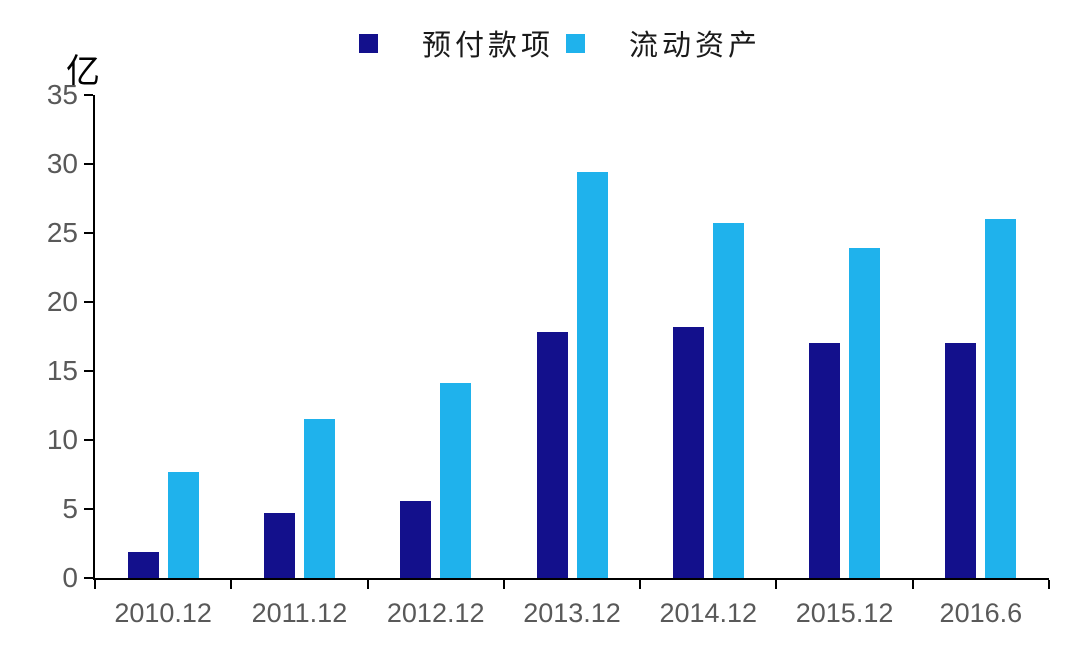 The width and height of the screenshot is (1080, 648). What do you see at coordinates (695, 46) in the screenshot?
I see `legend-label-current-assets: 流动资产` at bounding box center [695, 46].